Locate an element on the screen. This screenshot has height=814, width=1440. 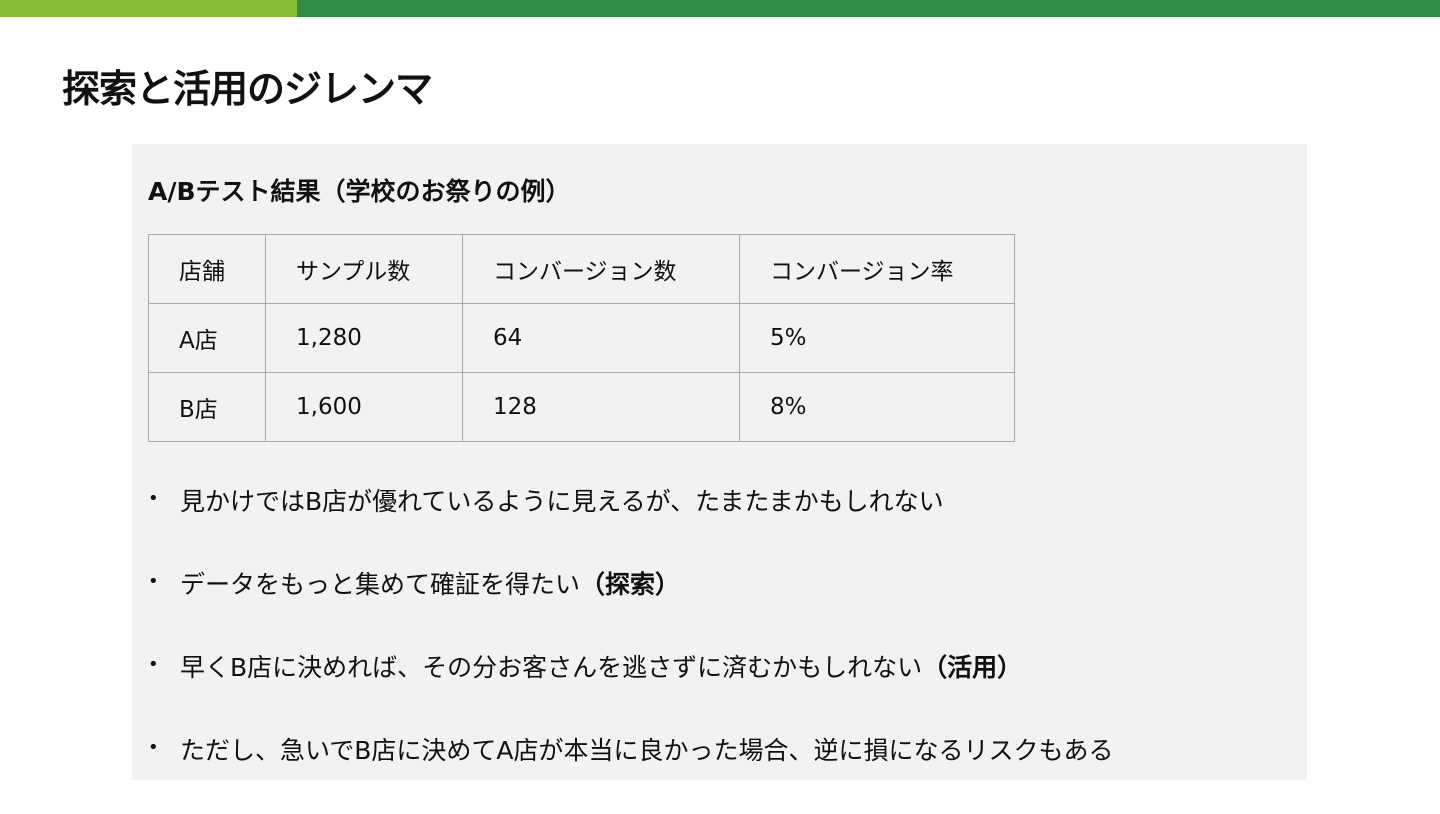
cell-samples: 1,280 is located at coordinates (364, 338).